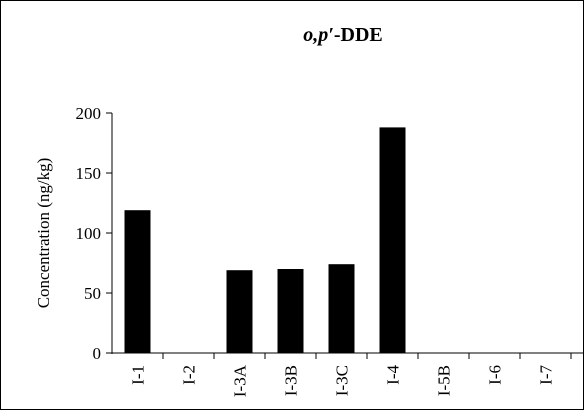 Image resolution: width=584 pixels, height=416 pixels. Describe the element at coordinates (342, 380) in the screenshot. I see `x-tick-label: I-3C` at that location.